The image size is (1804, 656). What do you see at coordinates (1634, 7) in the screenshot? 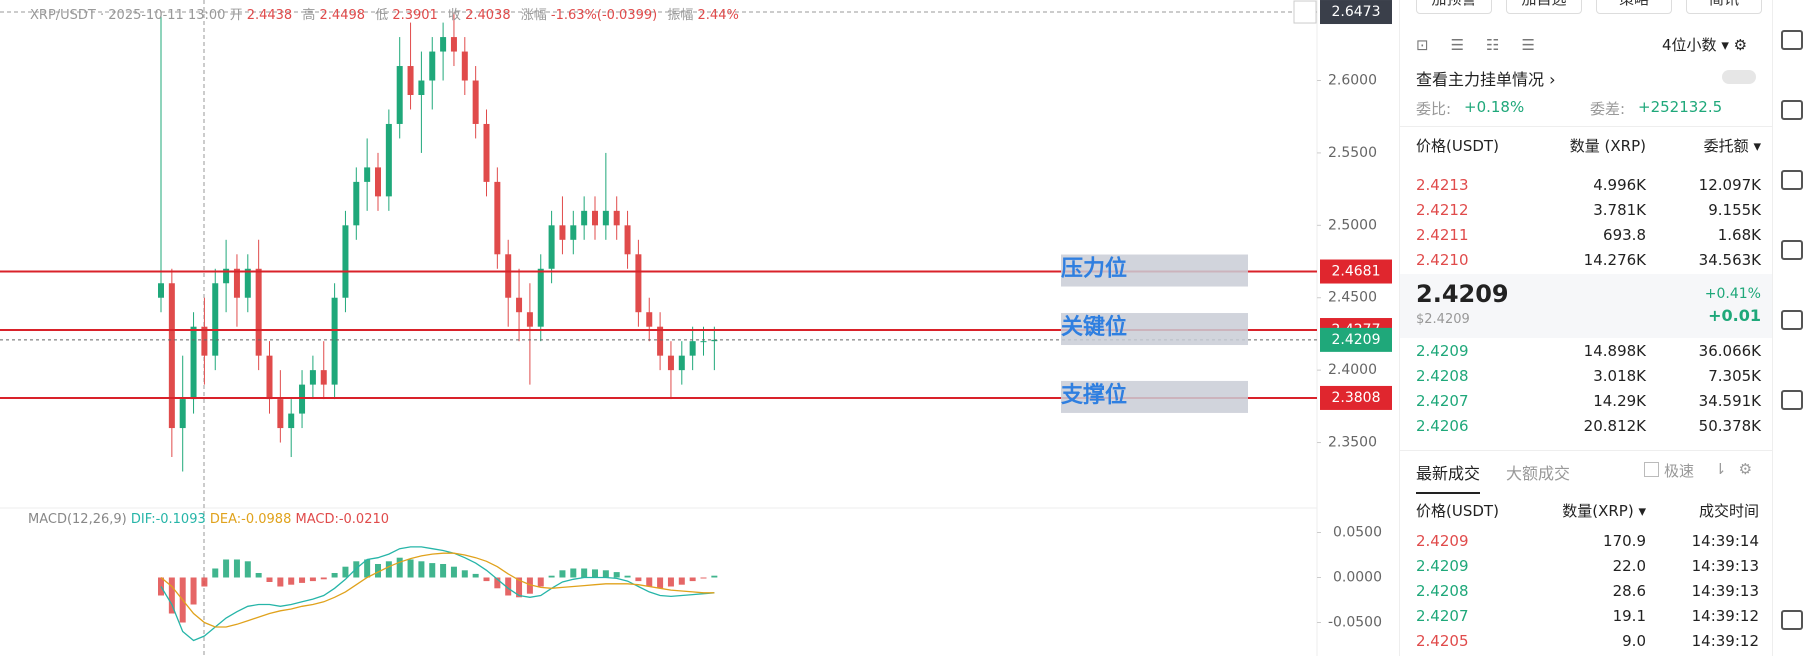
I see `button: 策略` at bounding box center [1634, 7].